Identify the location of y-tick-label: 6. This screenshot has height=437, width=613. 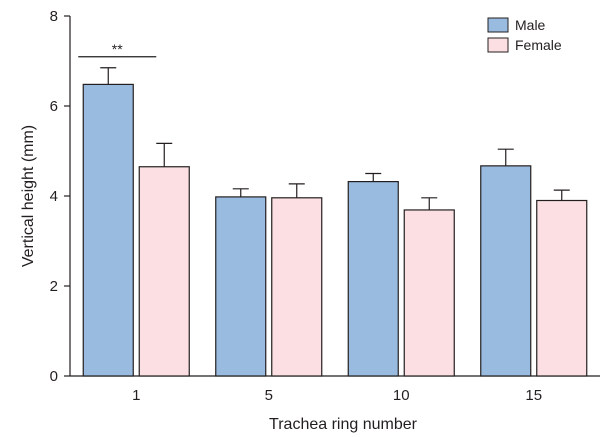
(54, 106).